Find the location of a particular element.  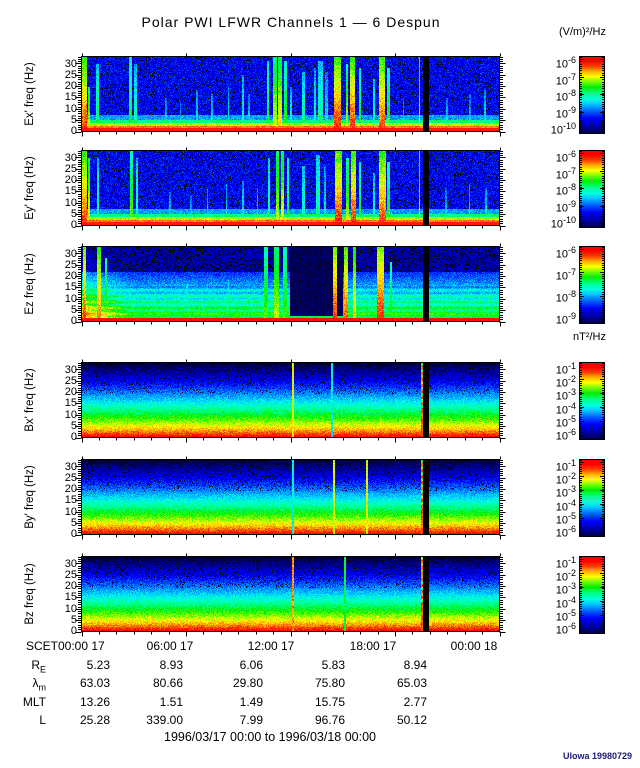

ephemeris-value: 1.49 is located at coordinates (251, 702).